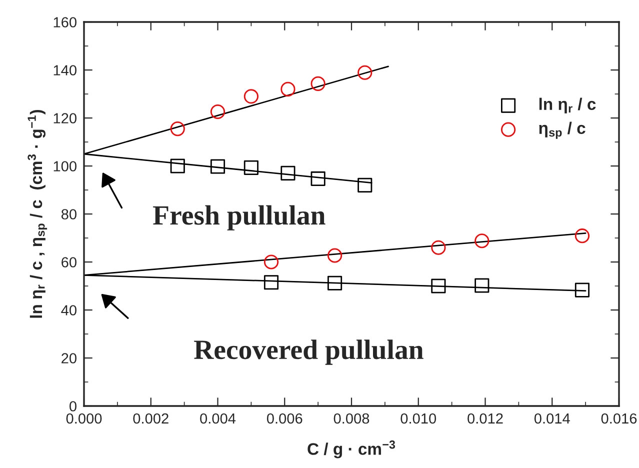 This screenshot has width=639, height=468. I want to click on x-tick-label: 0.000, so click(84, 418).